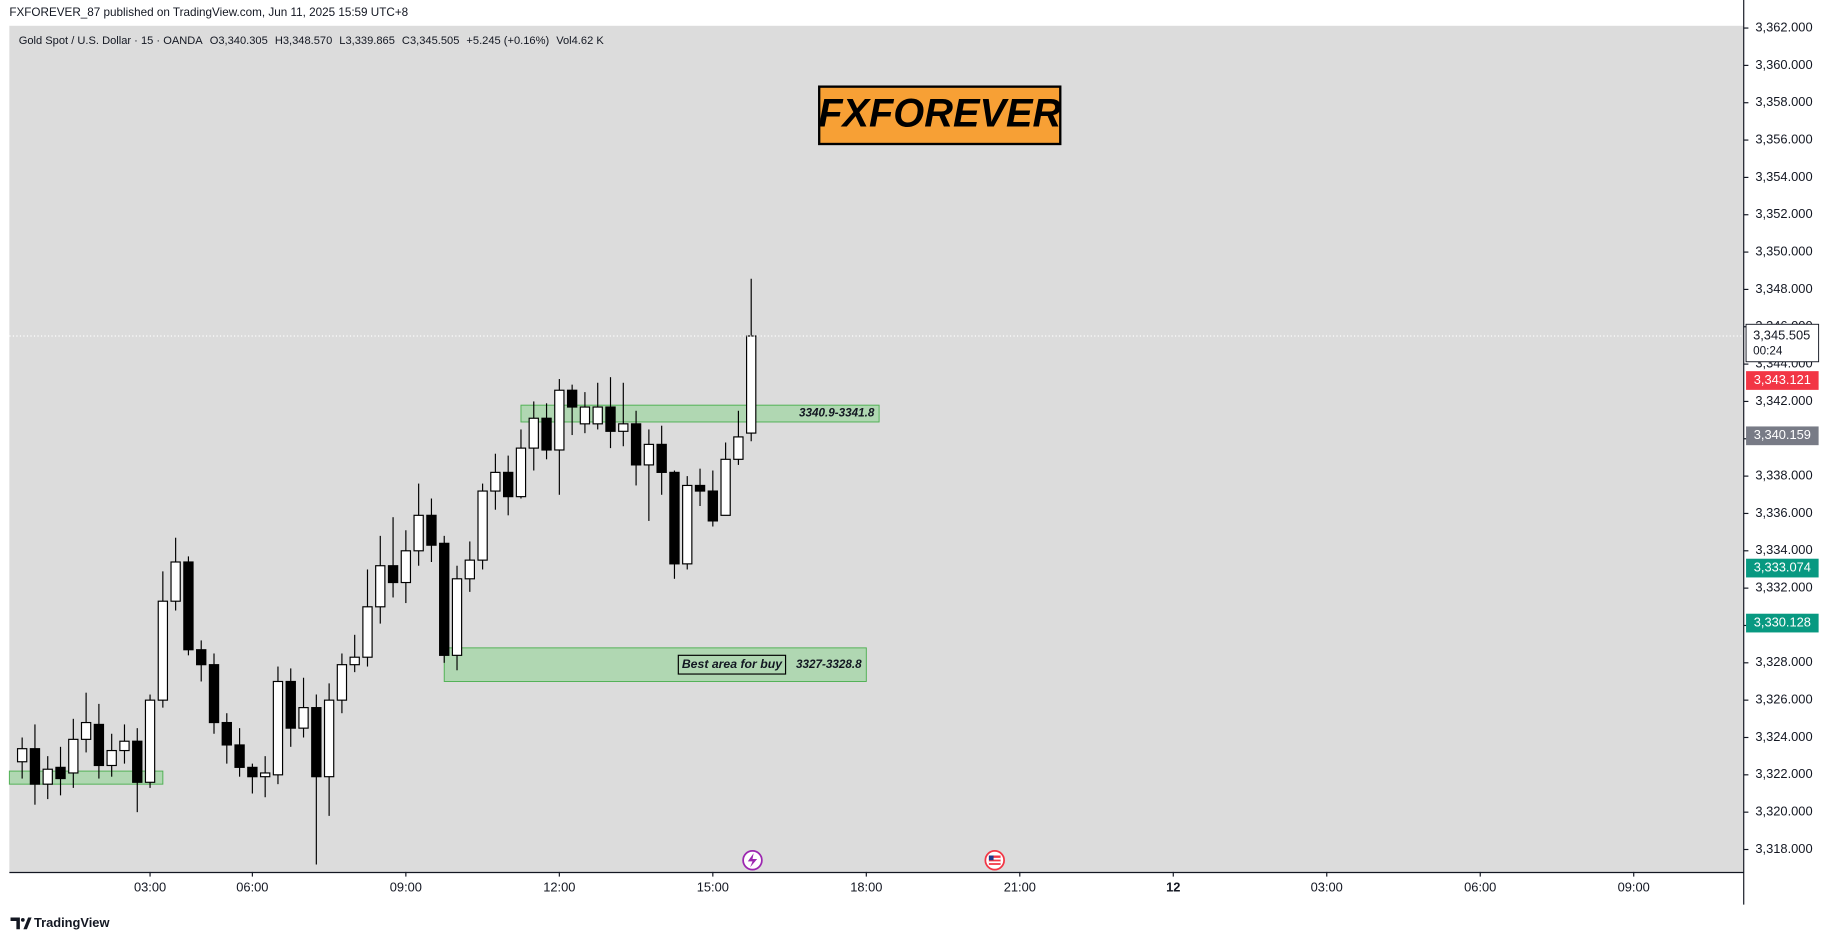 This screenshot has width=1835, height=941. I want to click on x-tick-label: 12, so click(1173, 887).